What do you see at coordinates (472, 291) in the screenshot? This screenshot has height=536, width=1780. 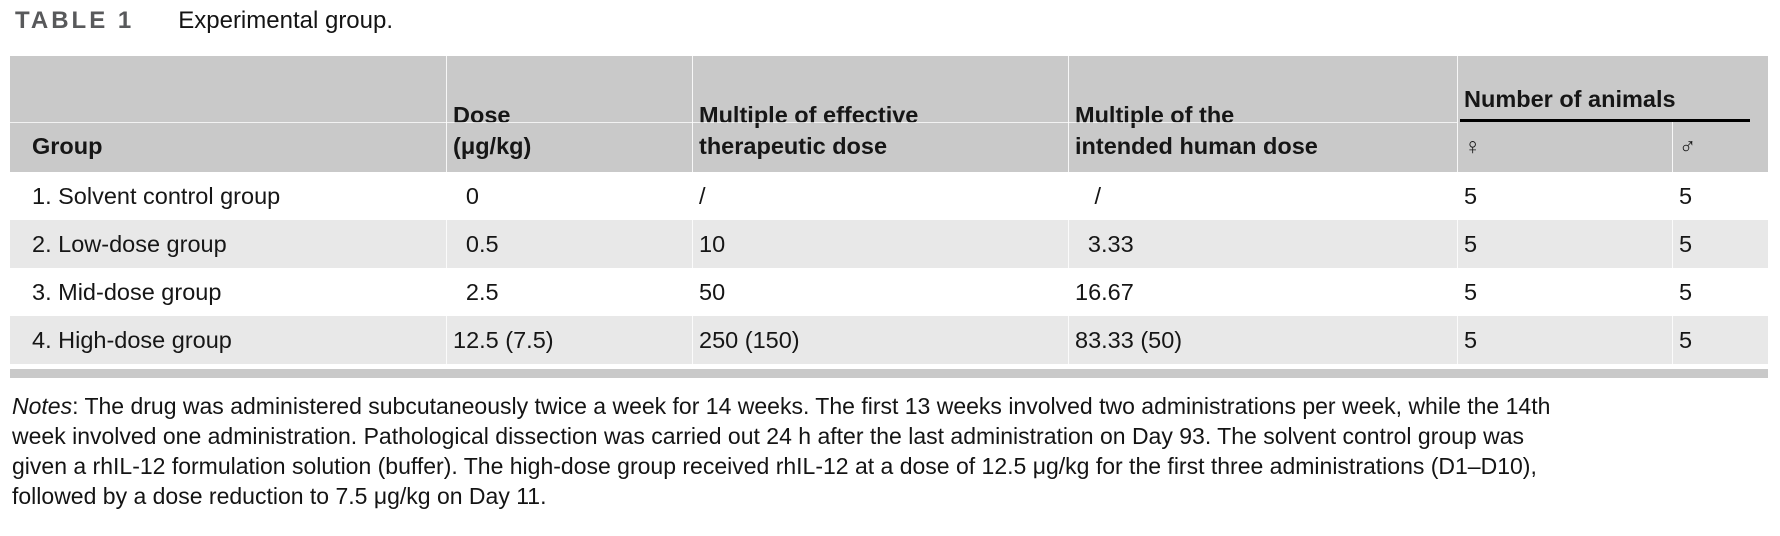 I see `cell-value-integer: 2` at bounding box center [472, 291].